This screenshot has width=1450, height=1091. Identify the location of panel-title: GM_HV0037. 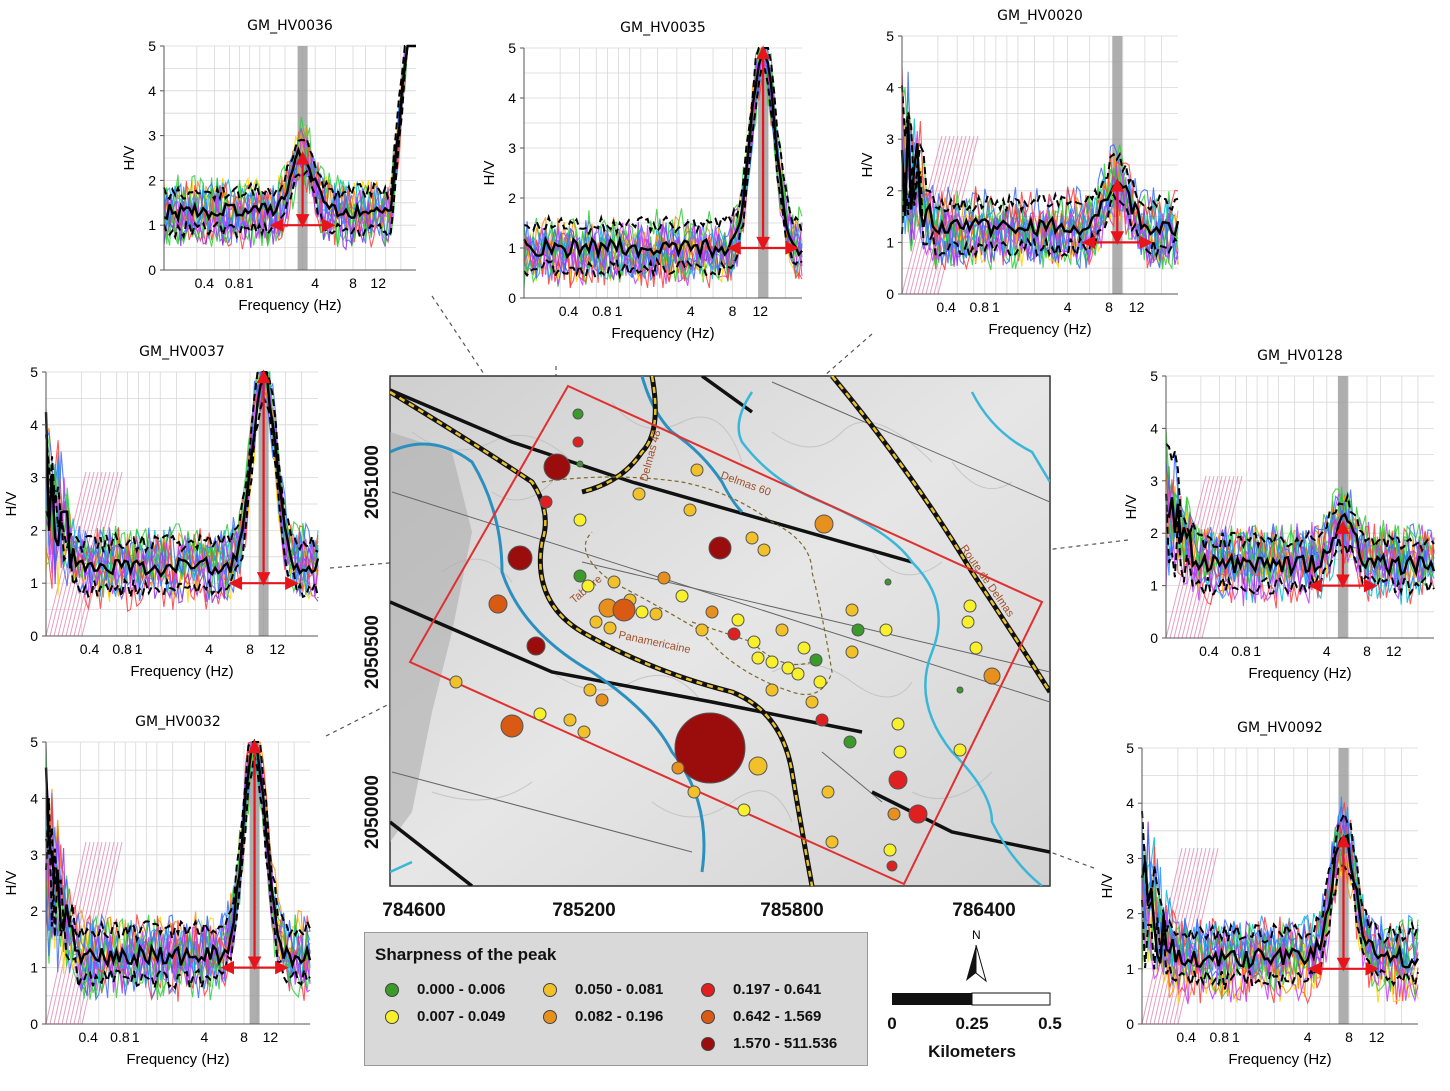
(182, 352).